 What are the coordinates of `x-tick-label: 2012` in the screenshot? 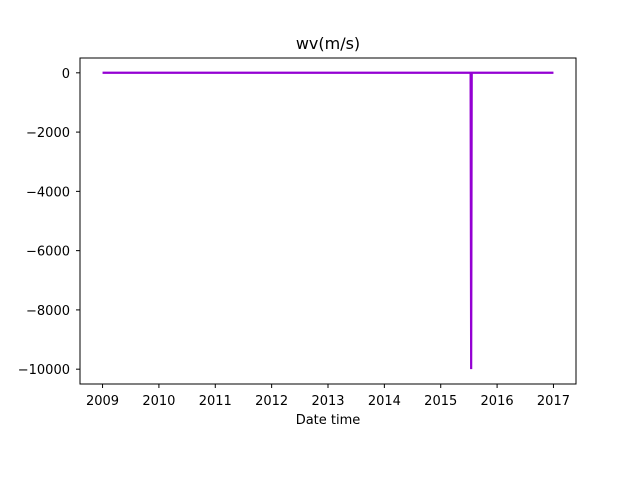 It's located at (271, 401).